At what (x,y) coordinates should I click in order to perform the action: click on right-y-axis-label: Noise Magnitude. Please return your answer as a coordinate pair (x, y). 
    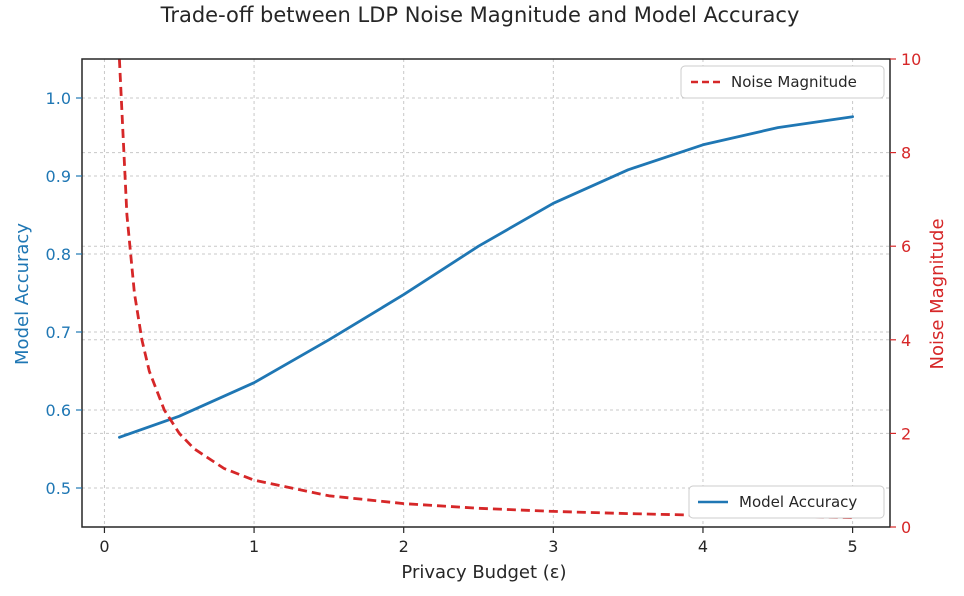
    Looking at the image, I should click on (937, 293).